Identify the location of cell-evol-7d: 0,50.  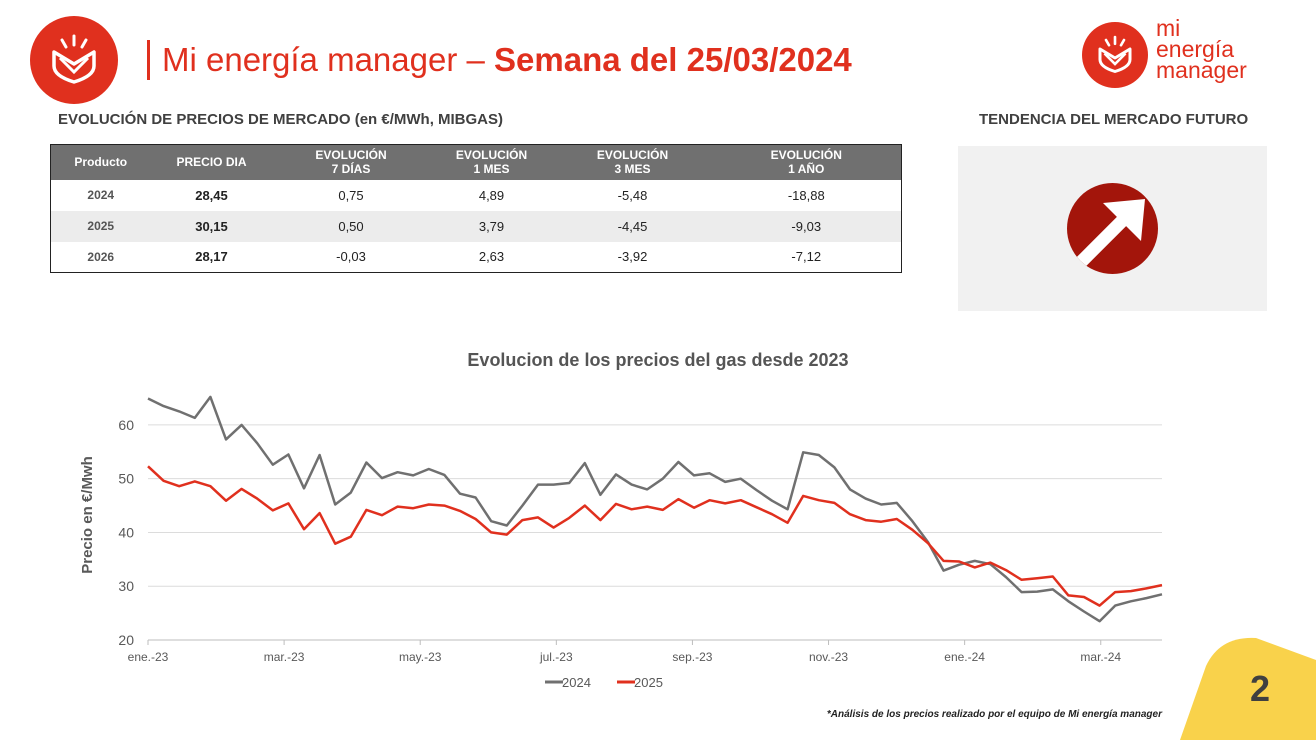
(351, 226).